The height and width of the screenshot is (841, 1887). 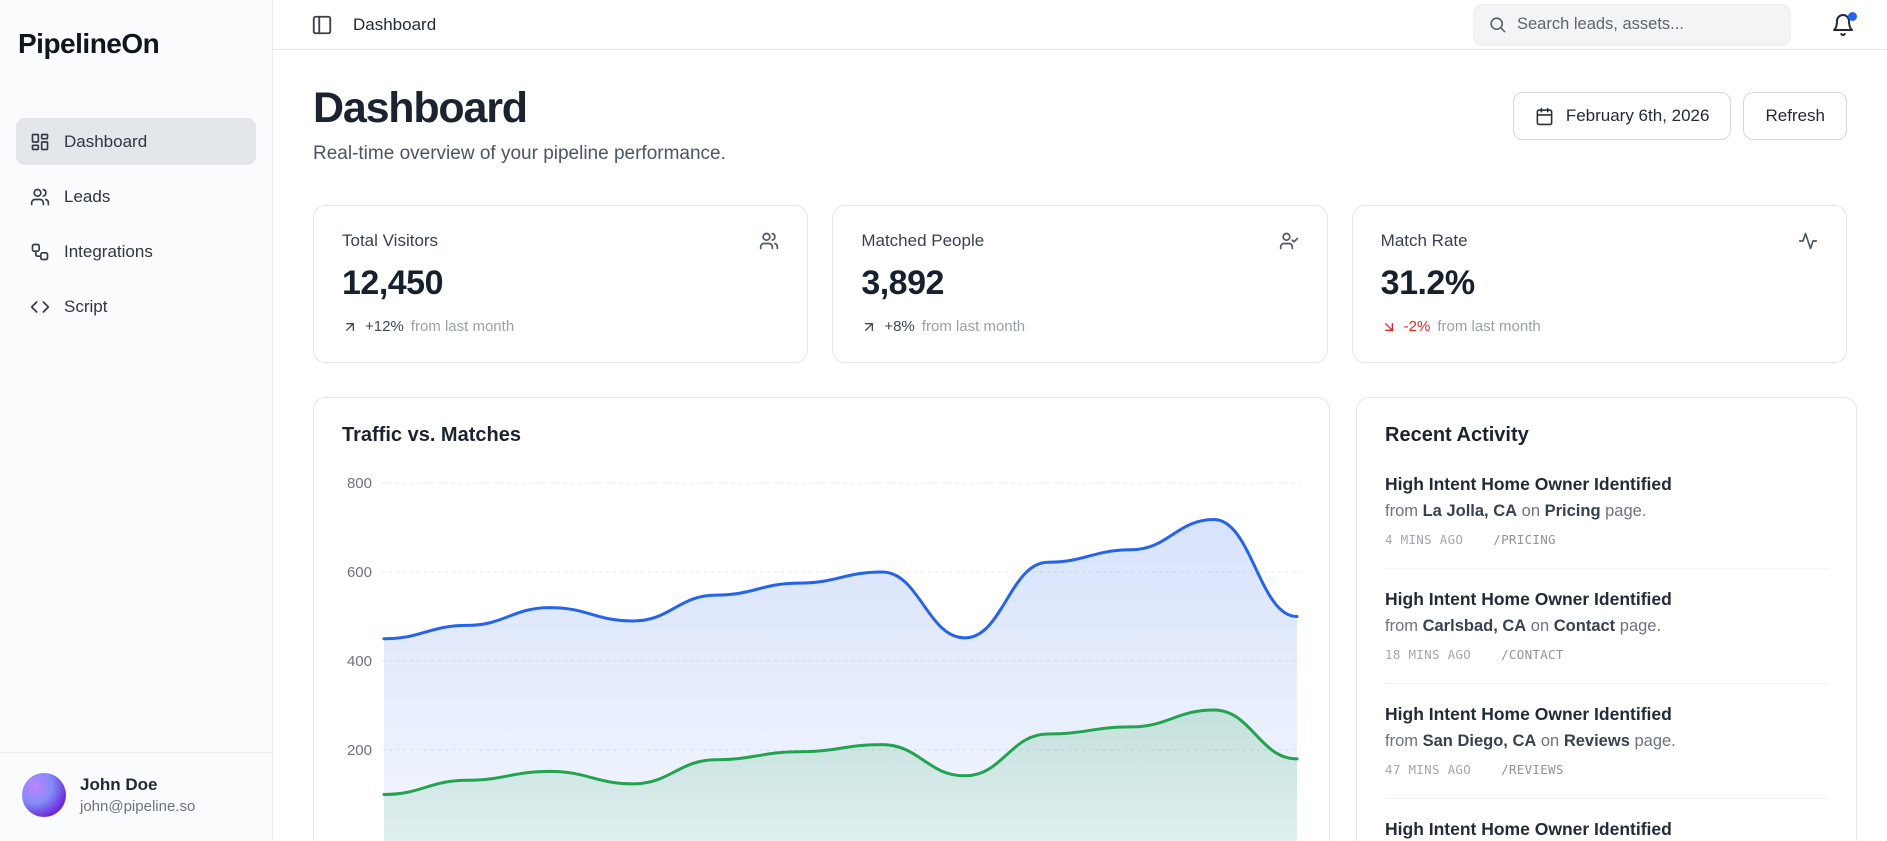 What do you see at coordinates (136, 224) in the screenshot?
I see `sidebar-nav: Dashboard Leads Integrations Script` at bounding box center [136, 224].